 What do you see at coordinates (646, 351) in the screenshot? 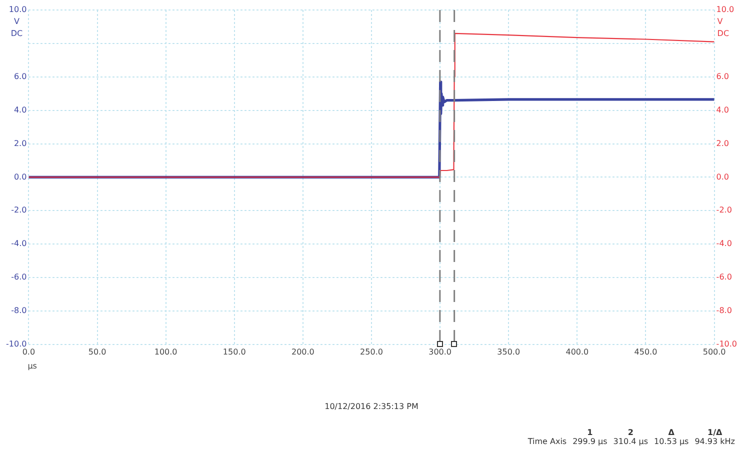
I see `x-tick-label: 450.0` at bounding box center [646, 351].